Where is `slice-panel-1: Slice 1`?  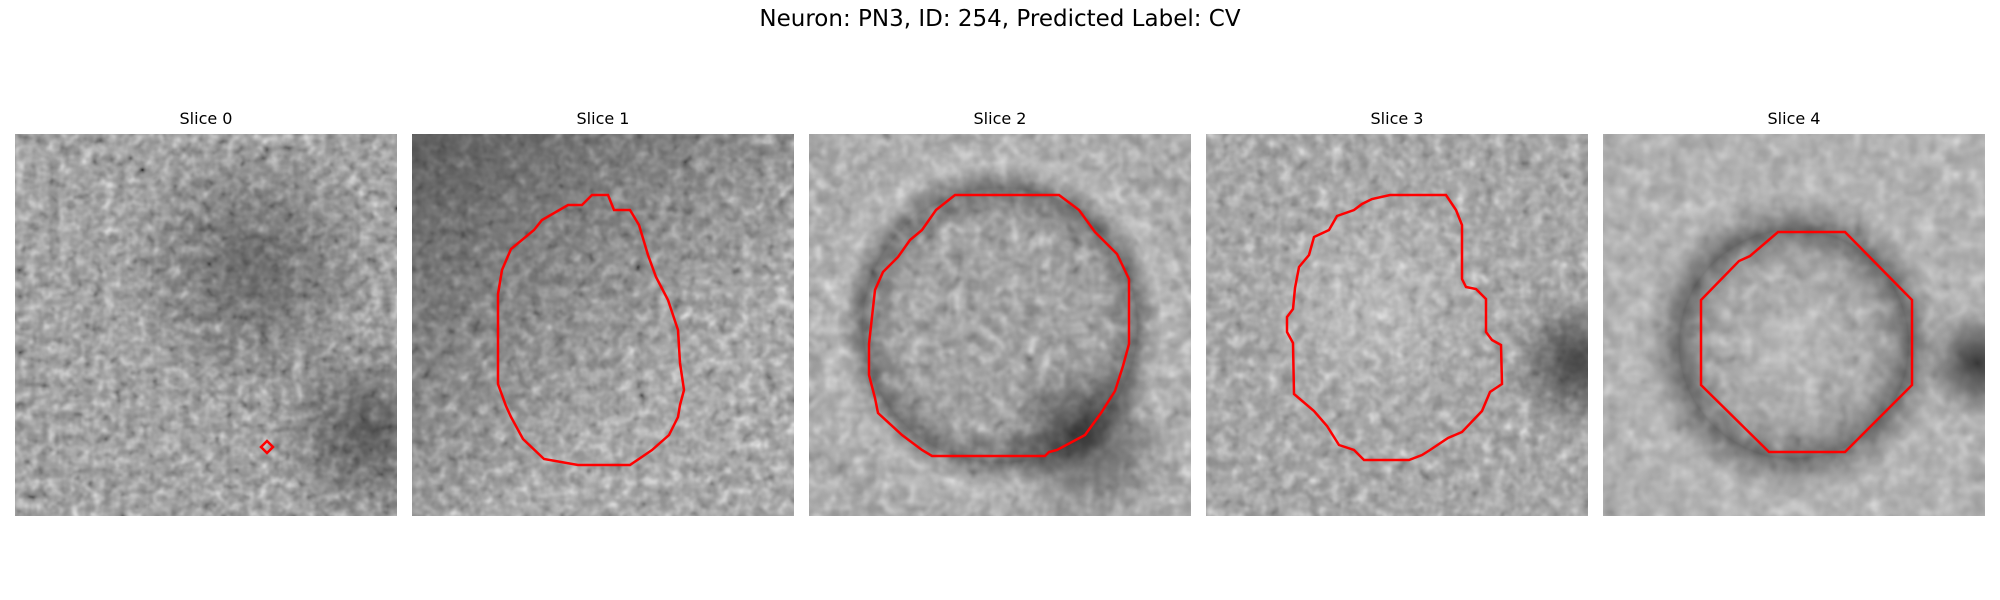 slice-panel-1: Slice 1 is located at coordinates (603, 312).